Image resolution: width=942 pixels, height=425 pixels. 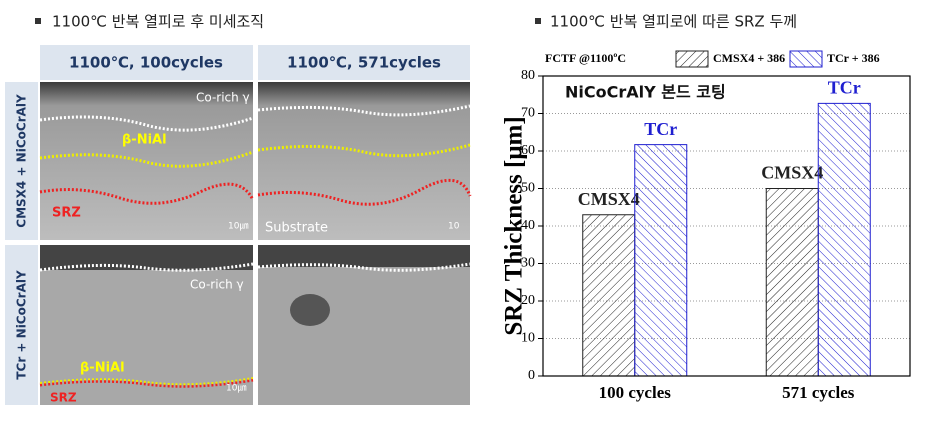 What do you see at coordinates (585, 58) in the screenshot?
I see `legend-title: FCTF @1100ºC` at bounding box center [585, 58].